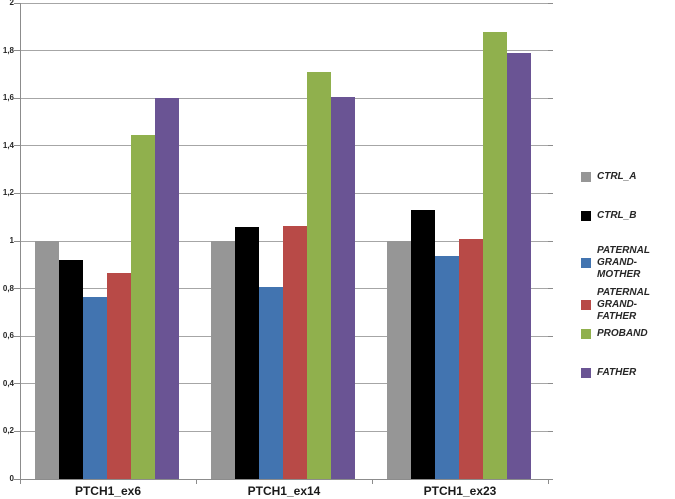  I want to click on legend-item: PROBAND, so click(628, 334).